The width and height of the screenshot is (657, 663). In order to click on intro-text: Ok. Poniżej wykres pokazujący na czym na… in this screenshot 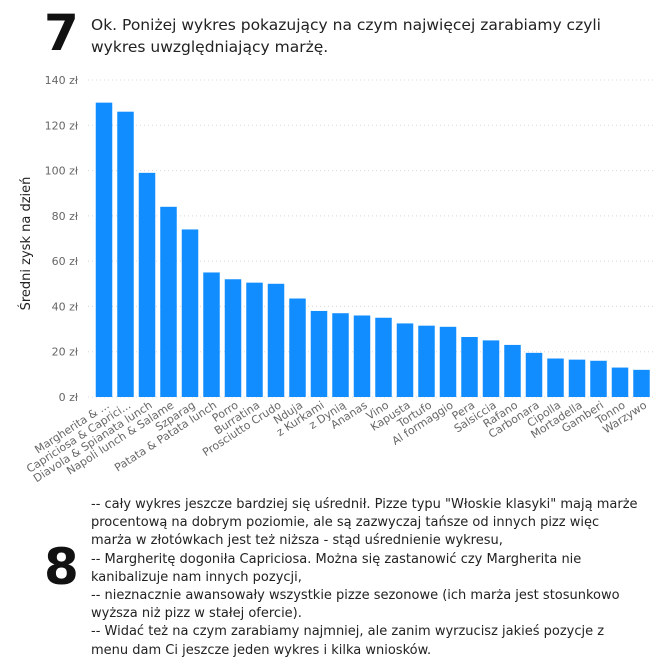, I will do `click(346, 36)`.